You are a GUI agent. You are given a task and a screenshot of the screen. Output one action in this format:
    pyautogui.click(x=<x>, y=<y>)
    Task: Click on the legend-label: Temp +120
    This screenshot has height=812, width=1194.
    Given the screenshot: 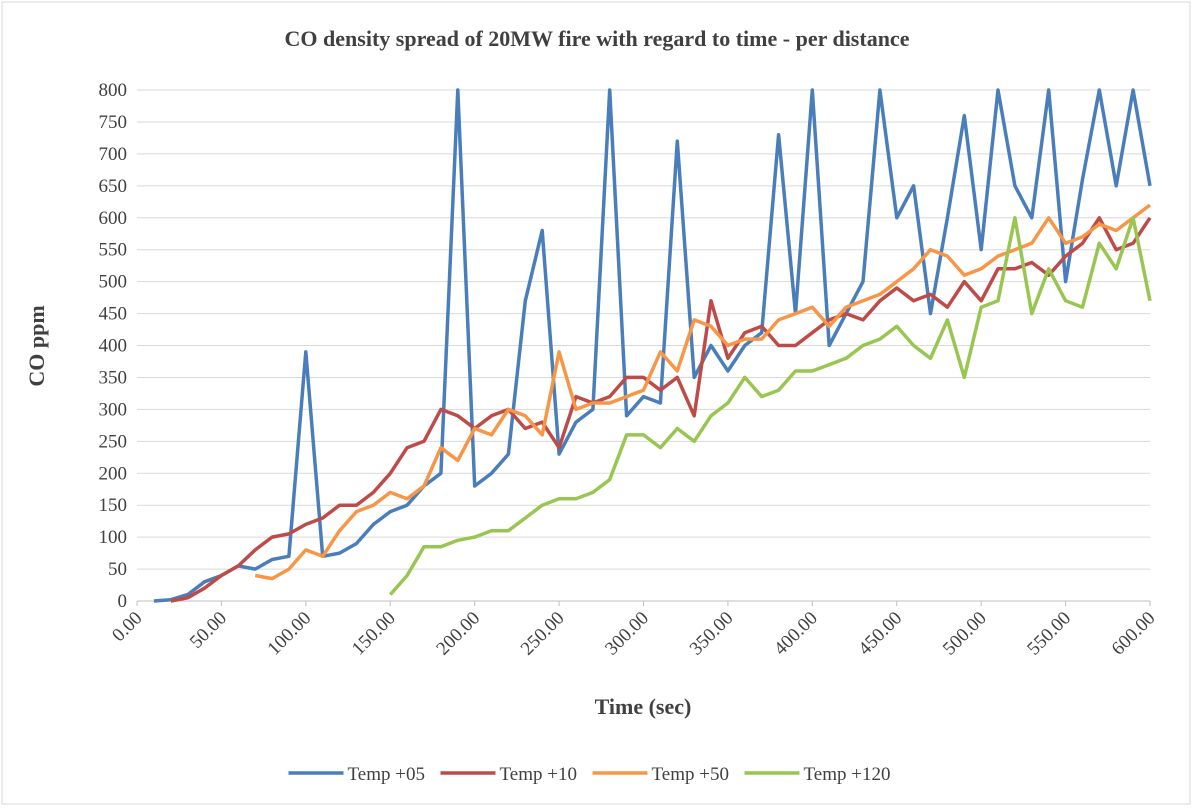 What is the action you would take?
    pyautogui.click(x=847, y=774)
    